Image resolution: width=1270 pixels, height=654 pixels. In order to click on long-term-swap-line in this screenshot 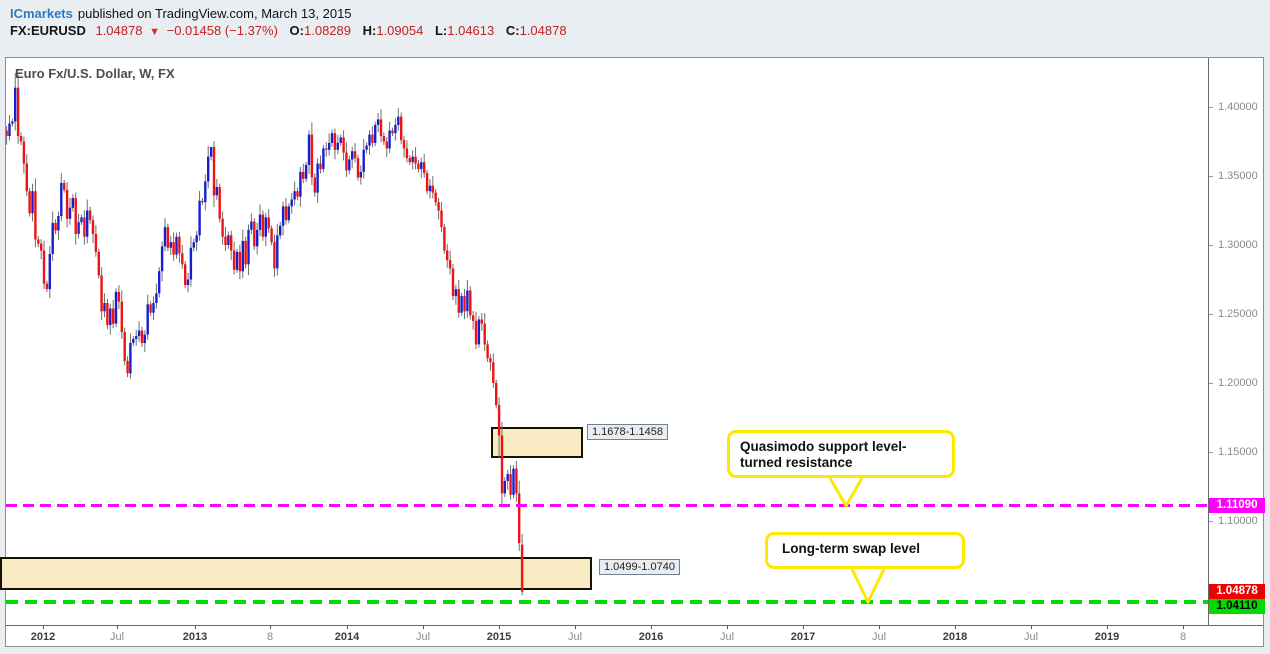, I will do `click(607, 602)`.